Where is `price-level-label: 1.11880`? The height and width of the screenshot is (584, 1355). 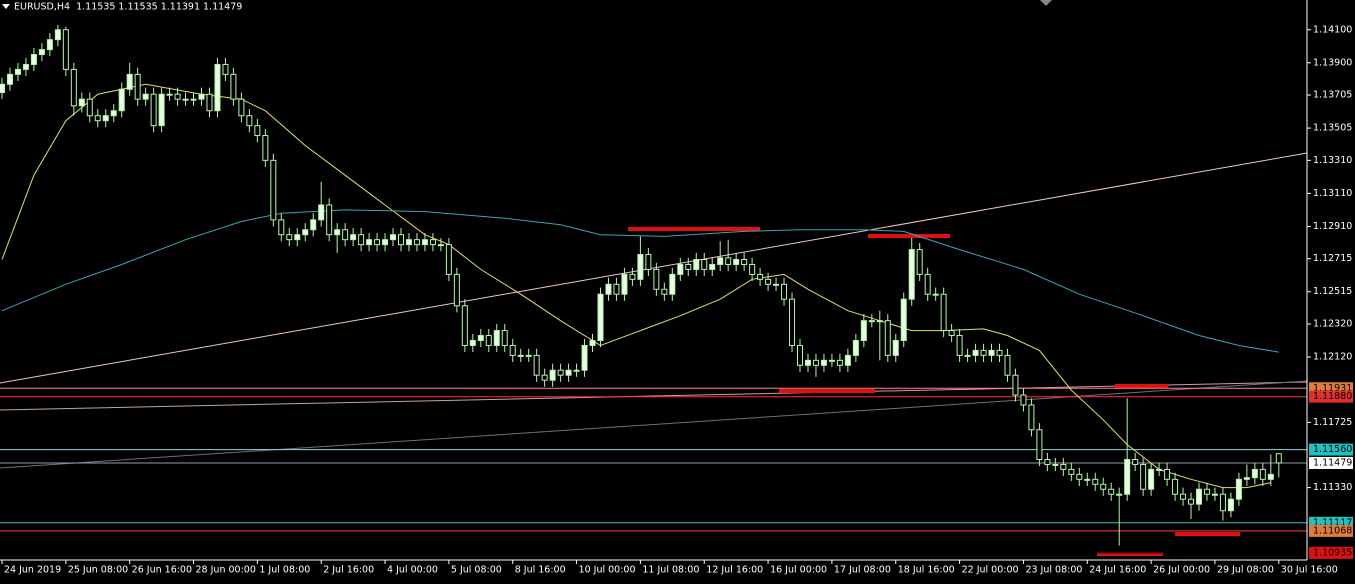 price-level-label: 1.11880 is located at coordinates (1332, 396).